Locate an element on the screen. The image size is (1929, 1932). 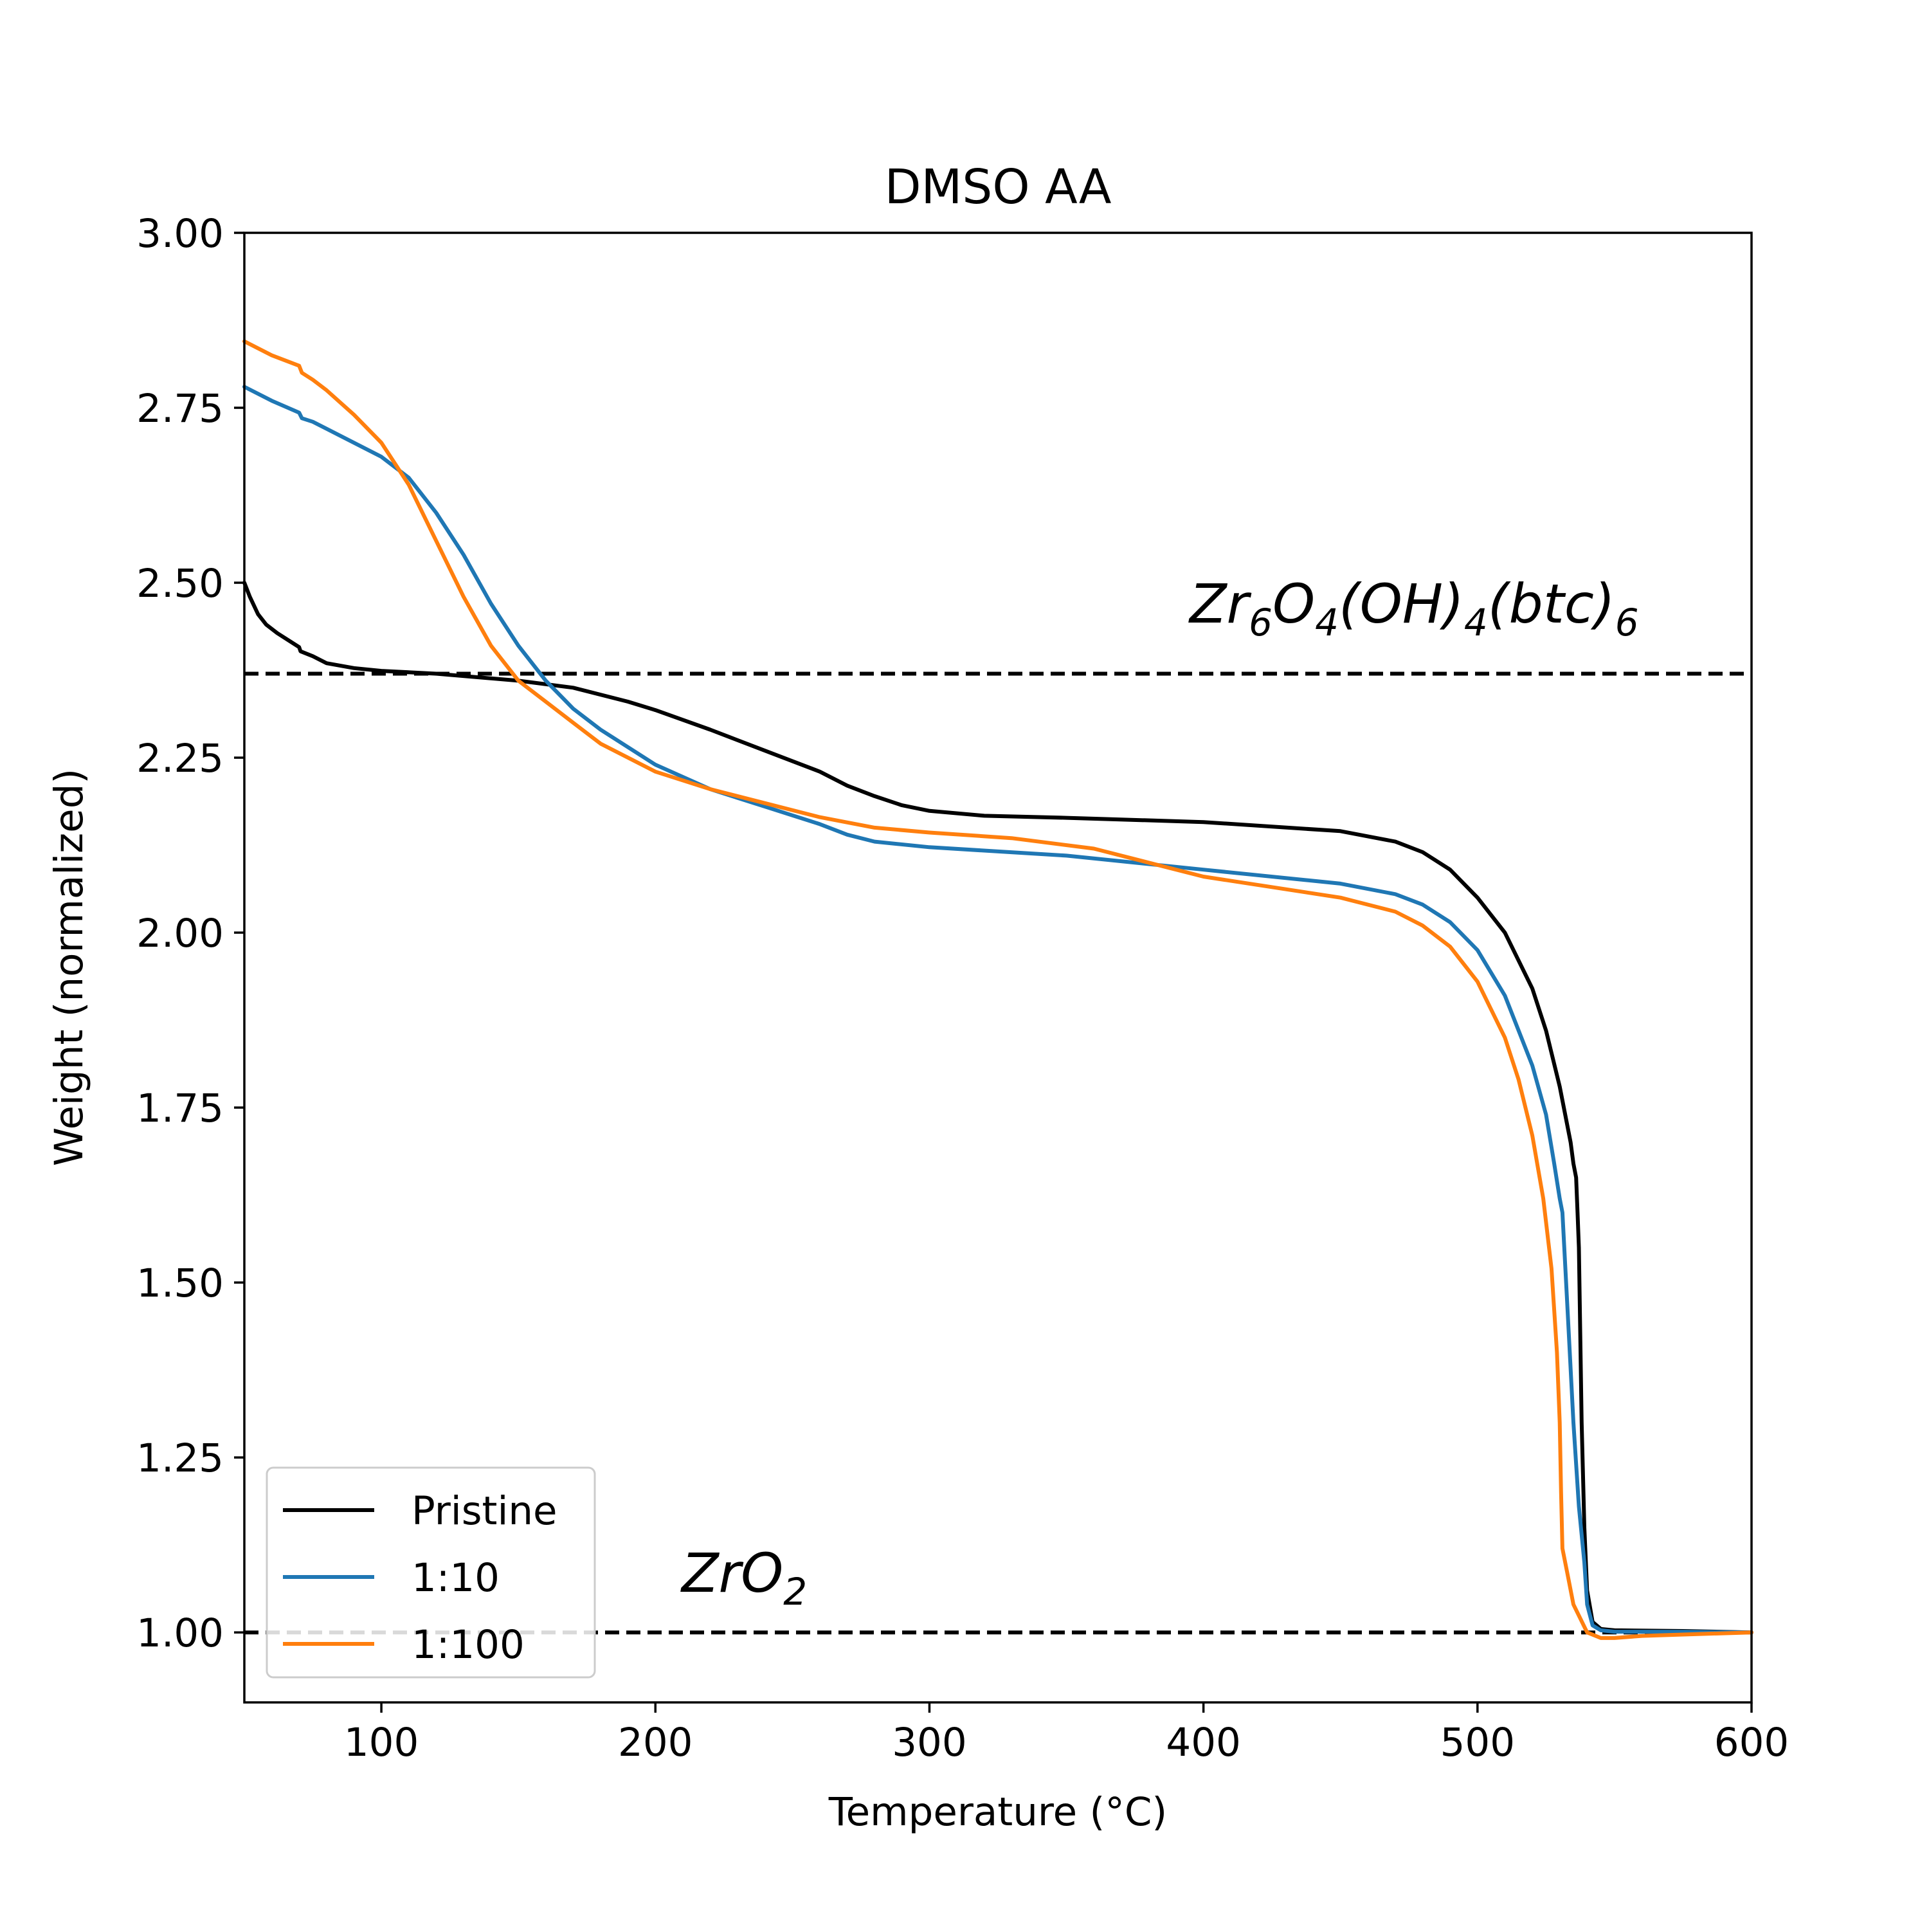
x-tick-label: 500 is located at coordinates (1477, 1742).